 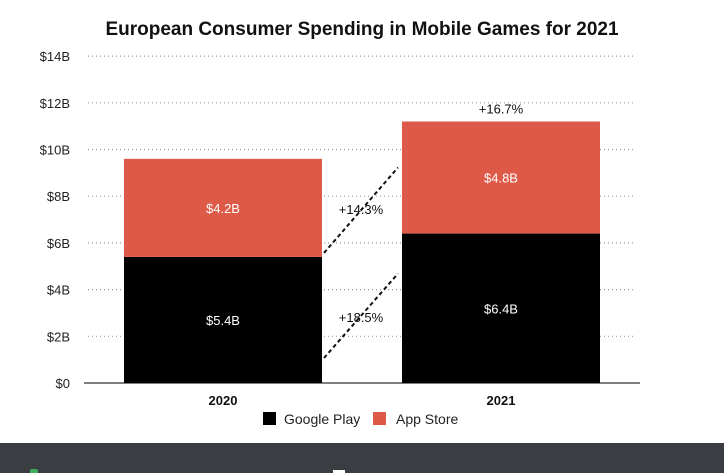 I want to click on google-play-growth-connector, so click(x=361, y=315).